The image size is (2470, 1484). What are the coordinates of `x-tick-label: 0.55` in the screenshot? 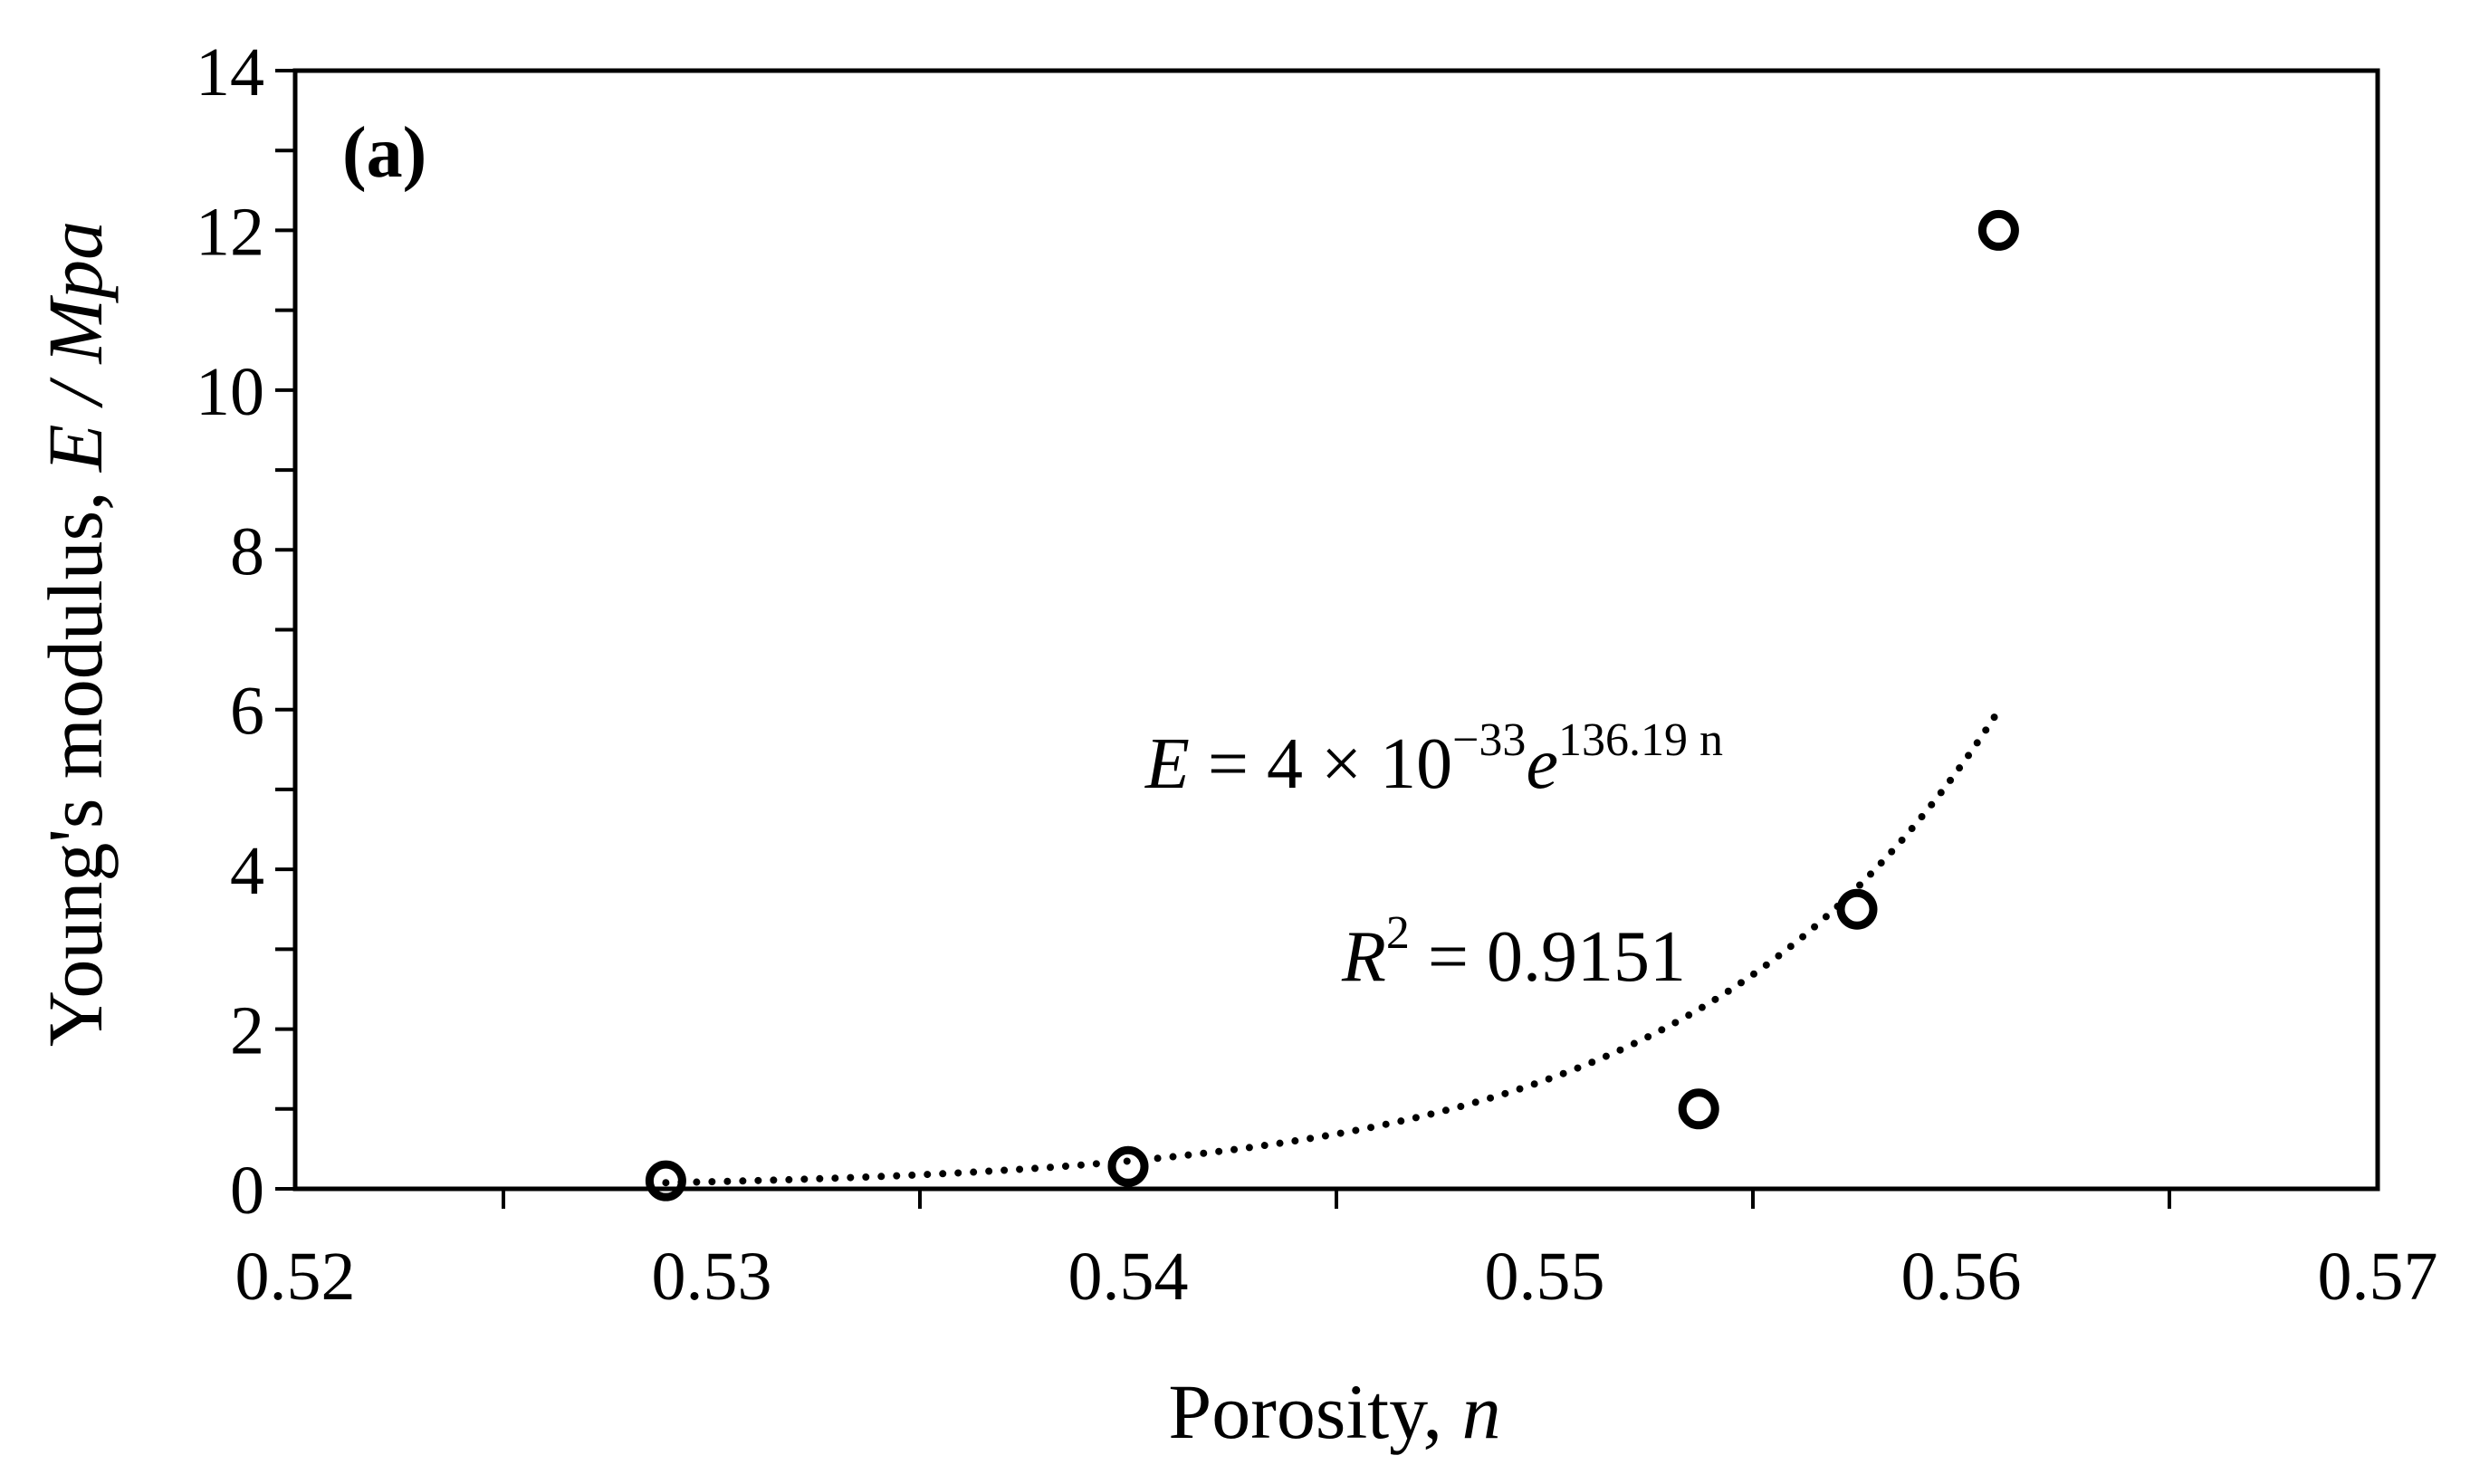 It's located at (1545, 1277).